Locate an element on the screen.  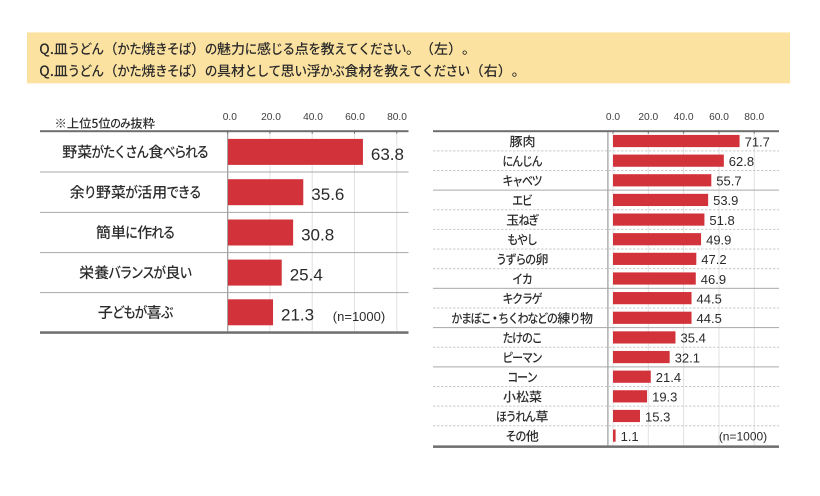
svg-text: 46.9 is located at coordinates (713, 279).